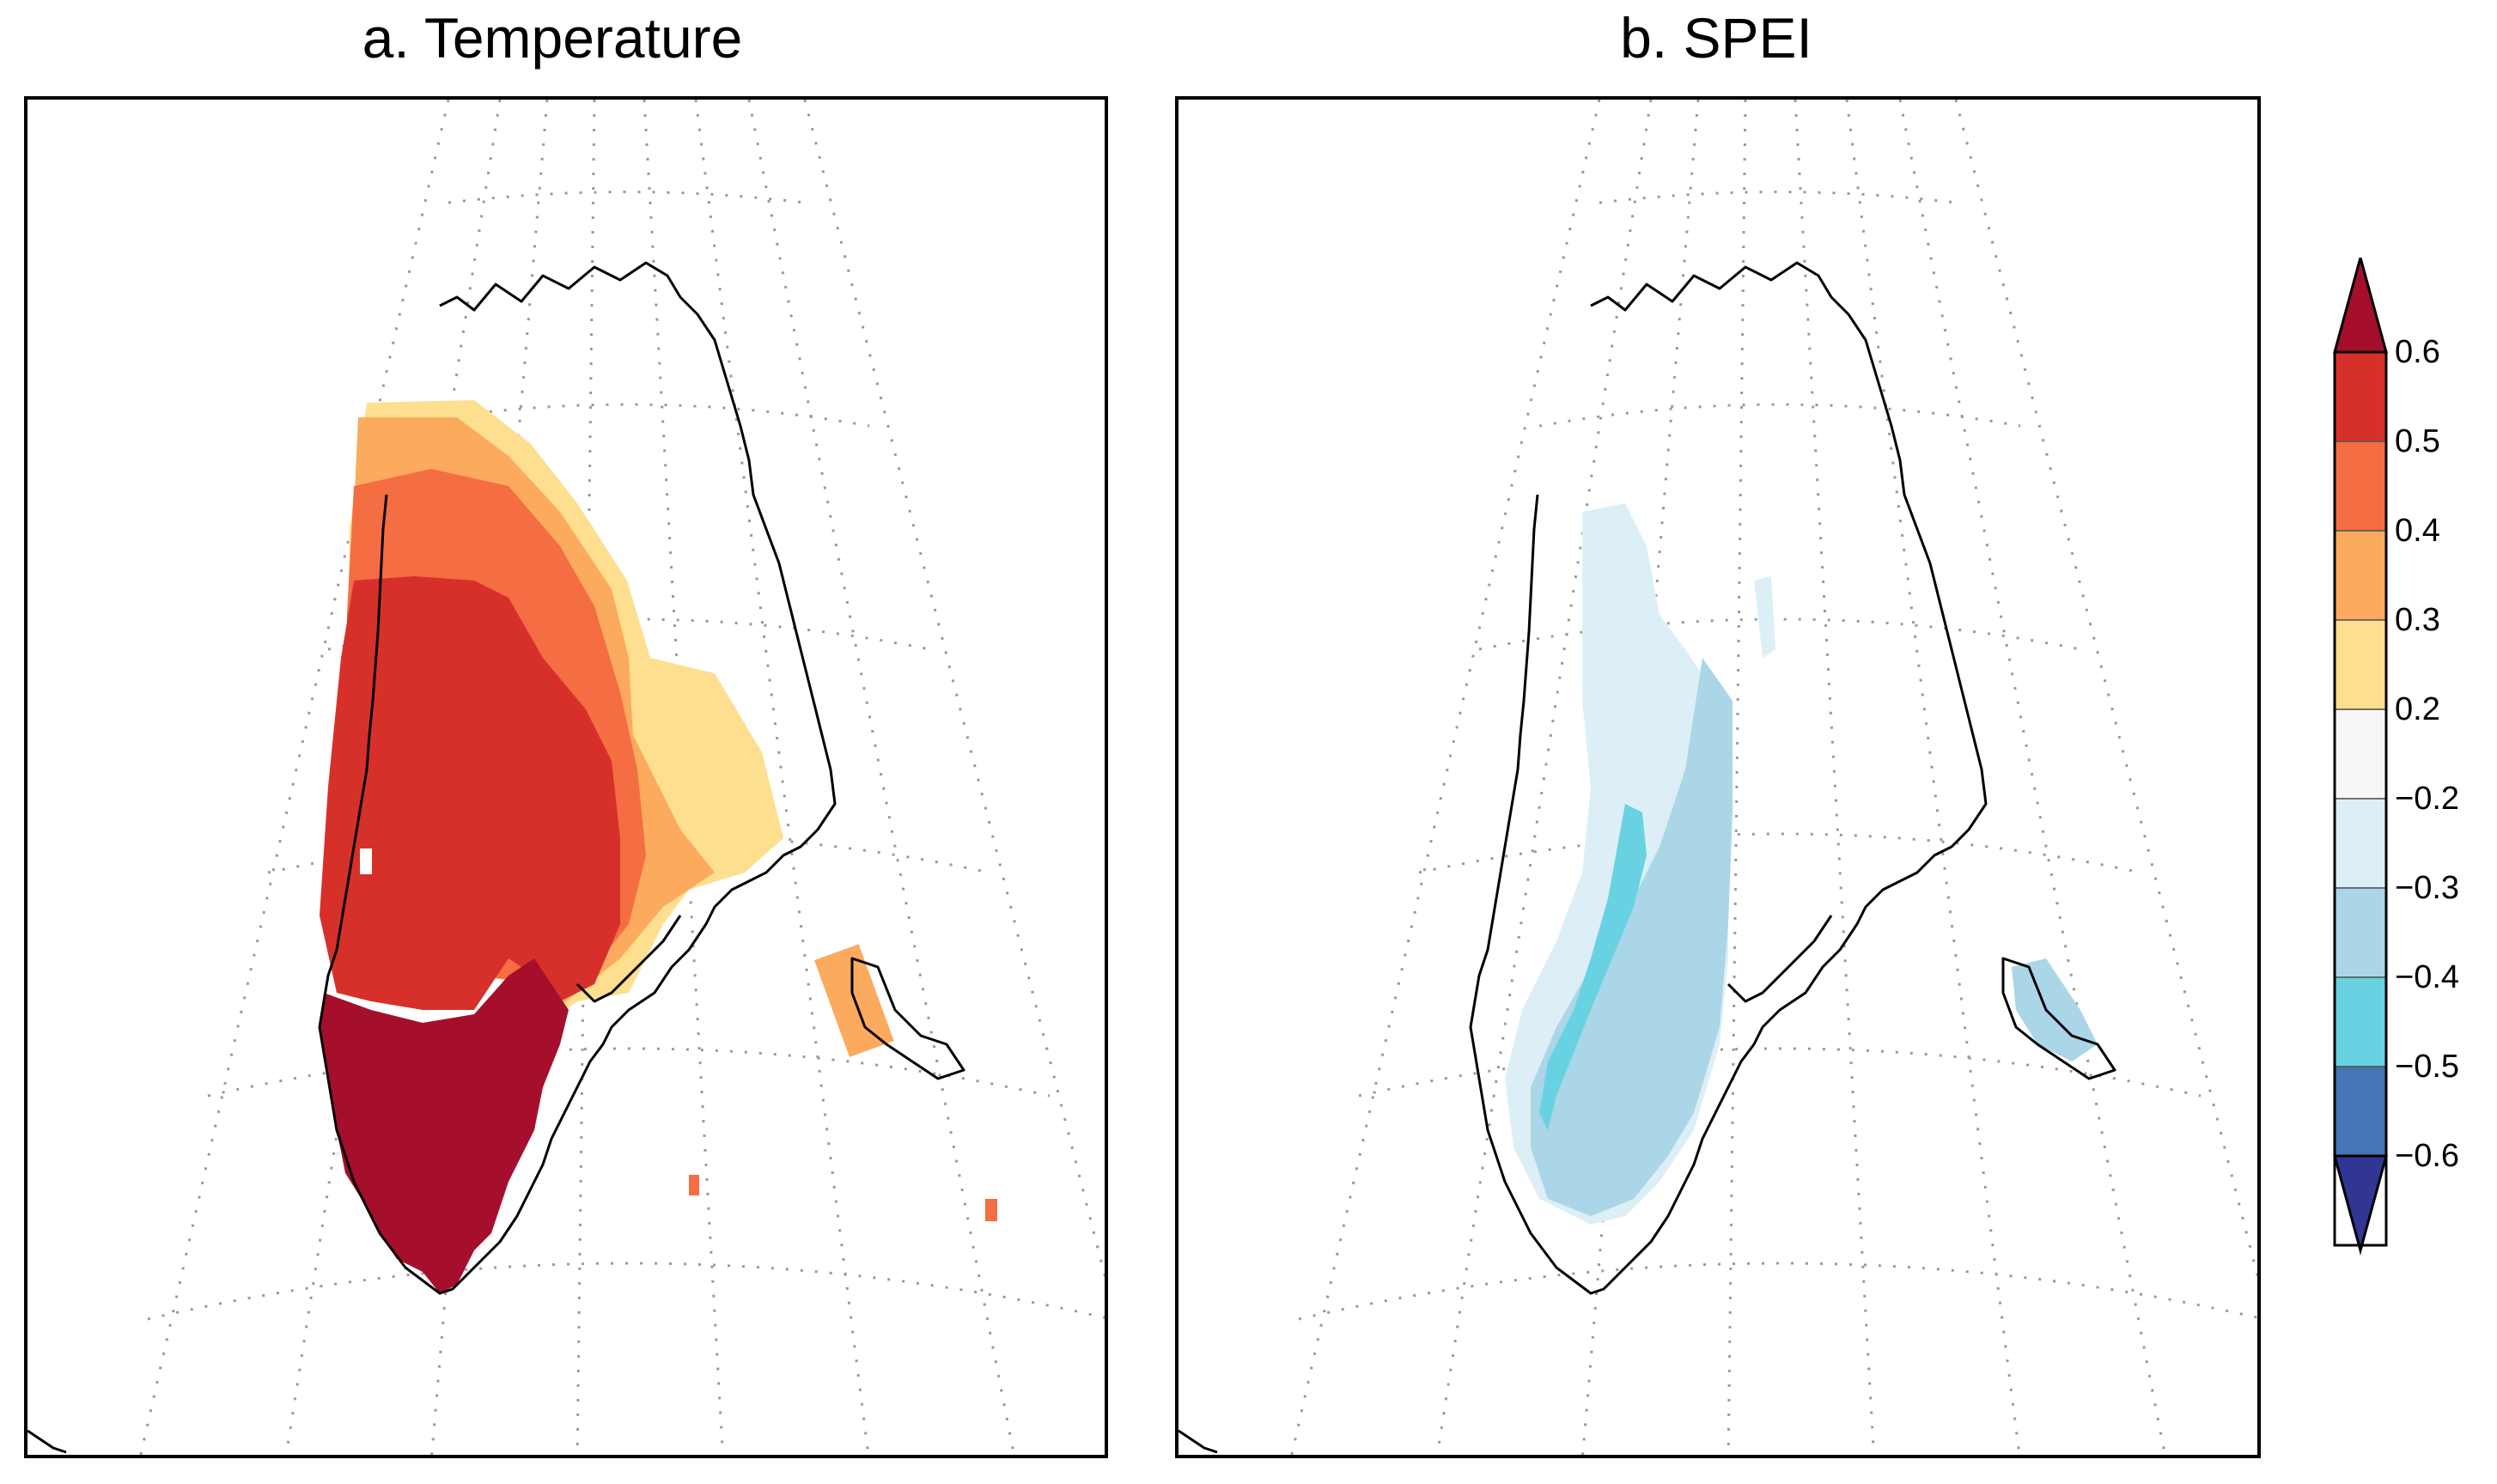 The image size is (2497, 1484). What do you see at coordinates (1593, 967) in the screenshot?
I see `spei-region-minus0.4-minus0.5` at bounding box center [1593, 967].